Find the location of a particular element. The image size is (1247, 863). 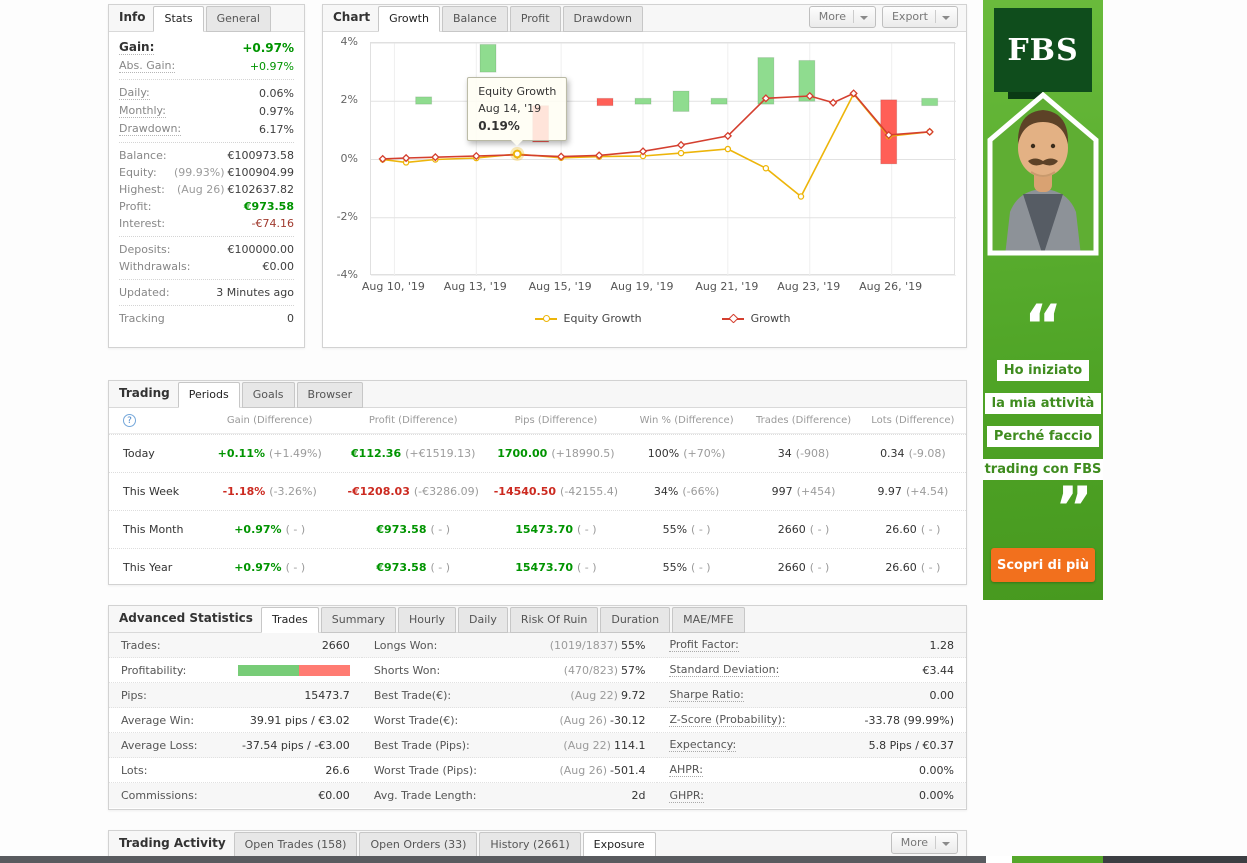

info-label: Deposits: is located at coordinates (145, 249).